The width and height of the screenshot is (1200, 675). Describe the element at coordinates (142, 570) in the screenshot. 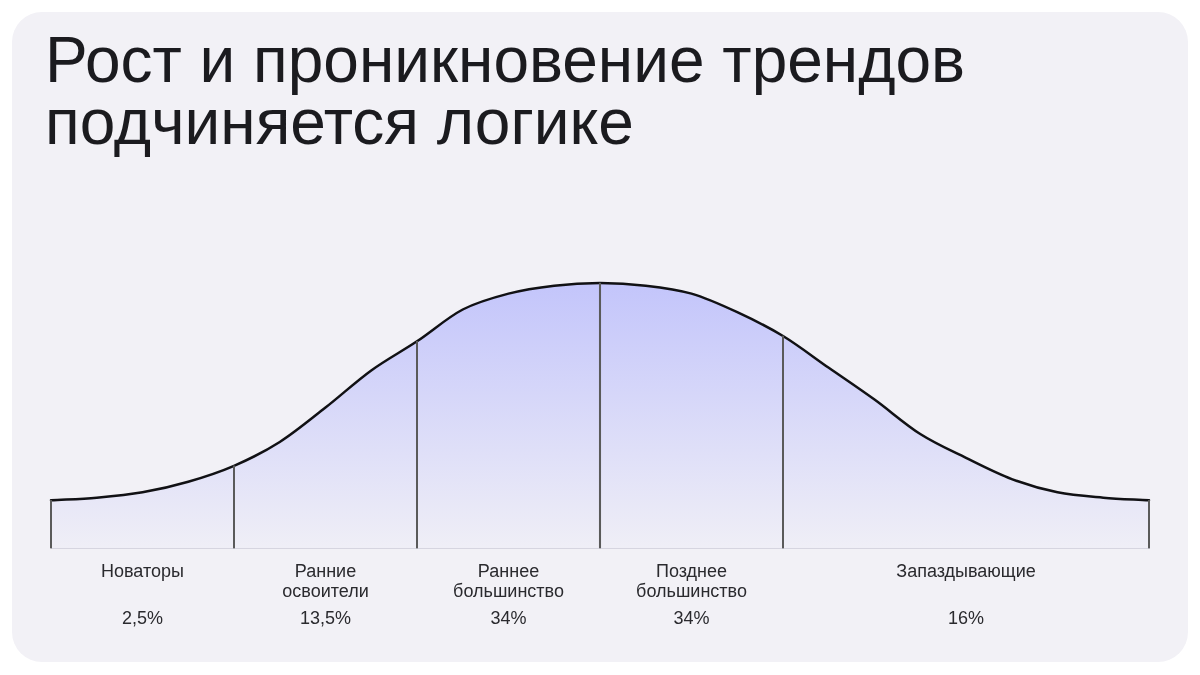

I see `x-tick-label: Новаторы` at that location.